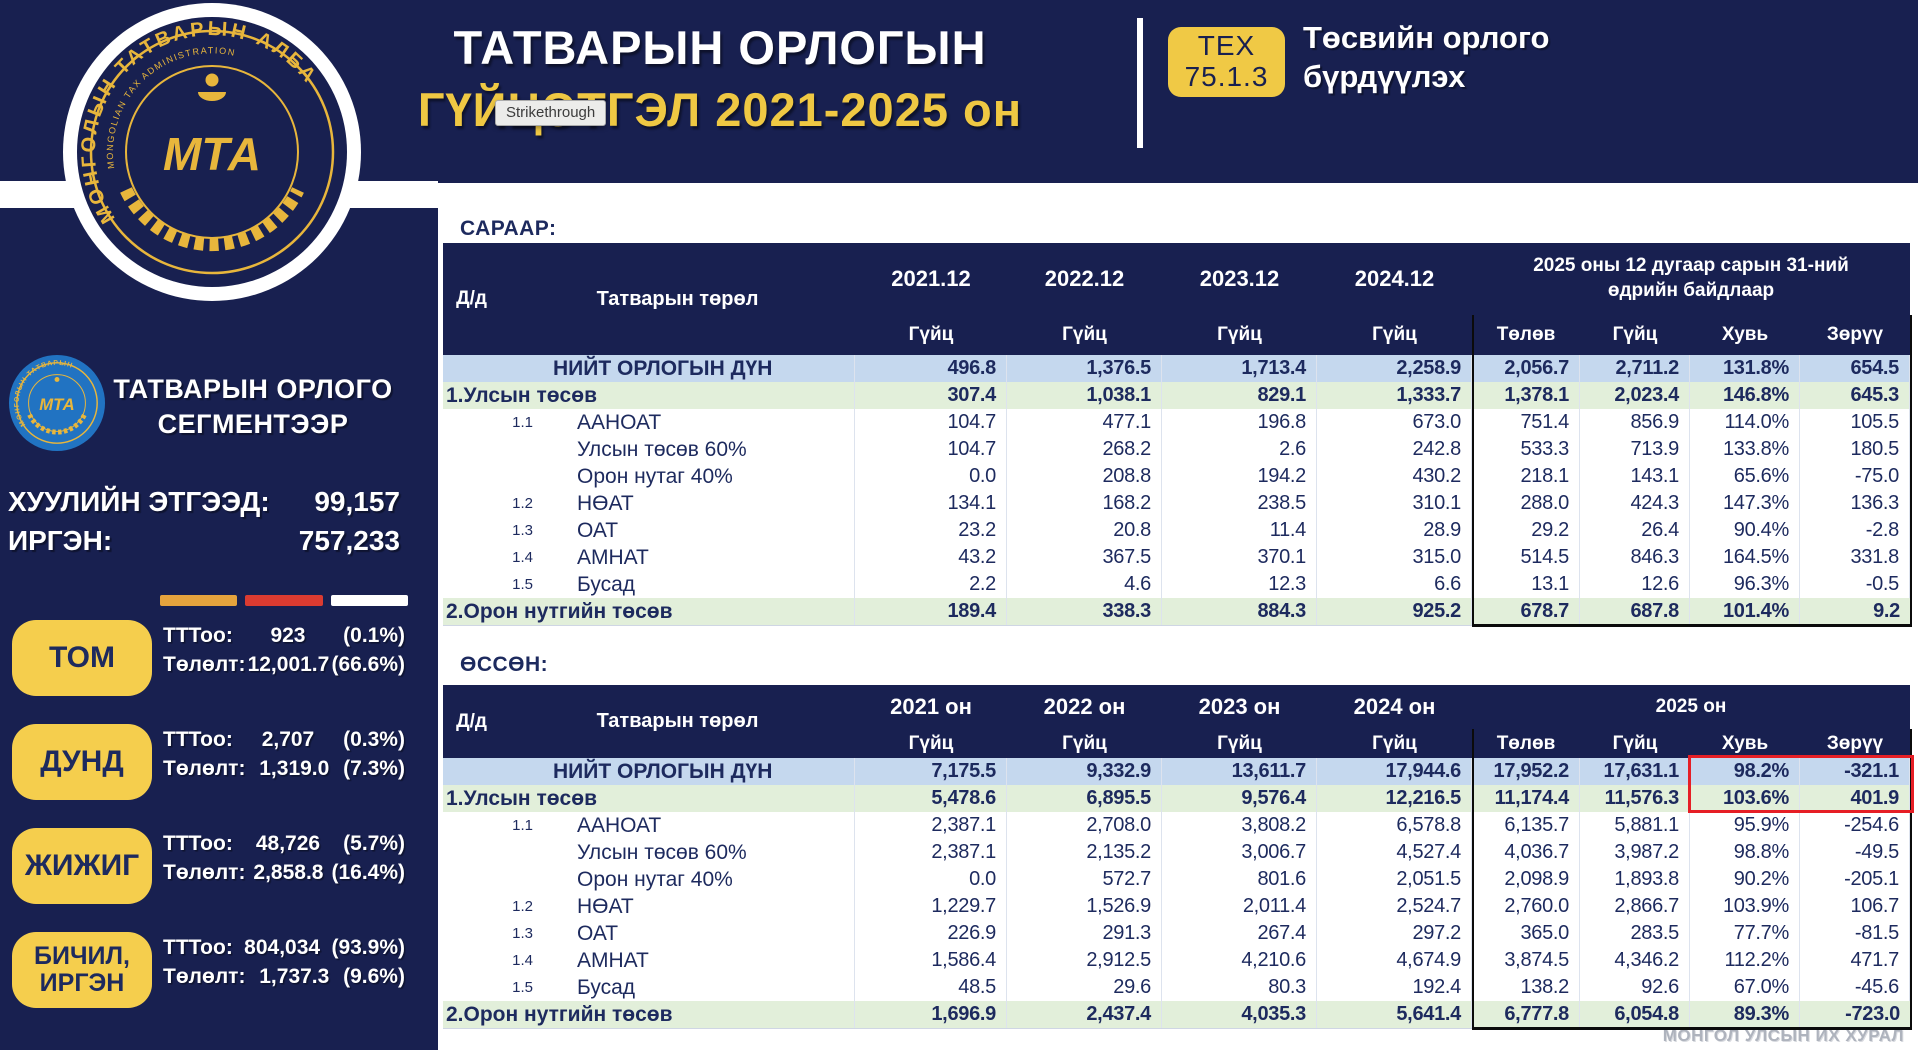 The width and height of the screenshot is (1918, 1050). What do you see at coordinates (1635, 611) in the screenshot?
I see `value-cell: 687.8` at bounding box center [1635, 611].